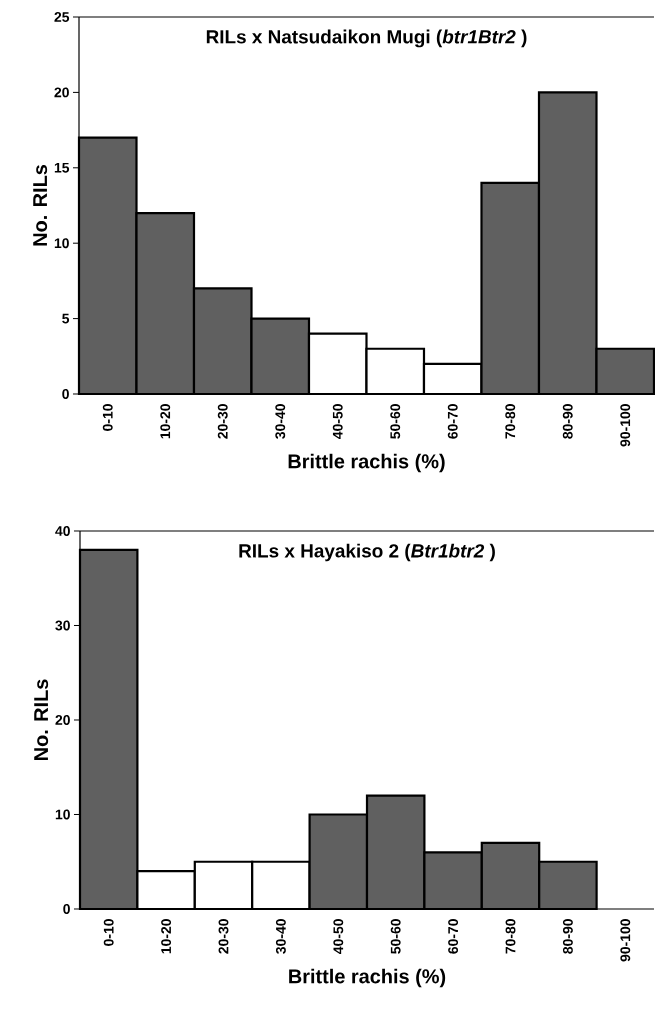  Describe the element at coordinates (366, 38) in the screenshot. I see `text: RILs x Natsudaikon Mugi (btr1Btr2 )` at that location.